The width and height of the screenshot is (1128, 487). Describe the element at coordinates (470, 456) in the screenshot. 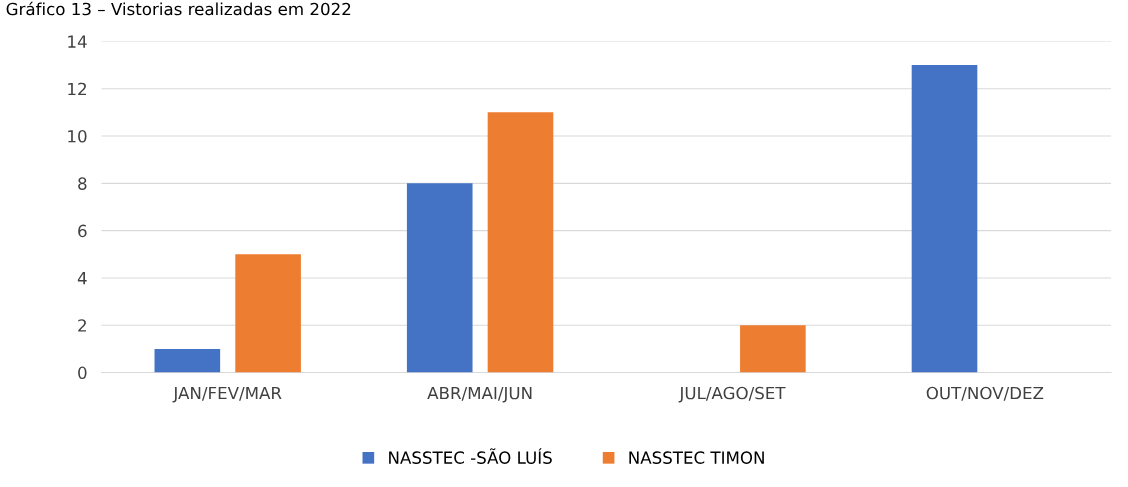

I see `legend-label: NASSTEC -SÃO LUÍS` at that location.